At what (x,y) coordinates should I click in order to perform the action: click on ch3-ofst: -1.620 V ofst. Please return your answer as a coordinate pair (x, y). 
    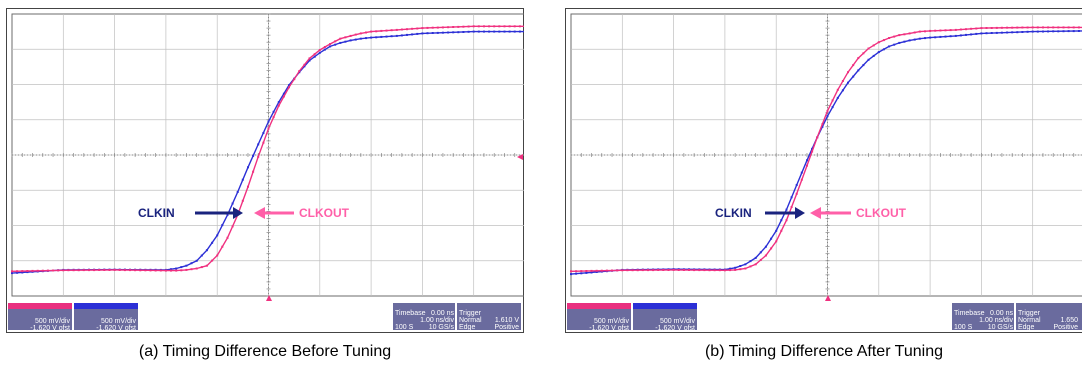
    Looking at the image, I should click on (50, 328).